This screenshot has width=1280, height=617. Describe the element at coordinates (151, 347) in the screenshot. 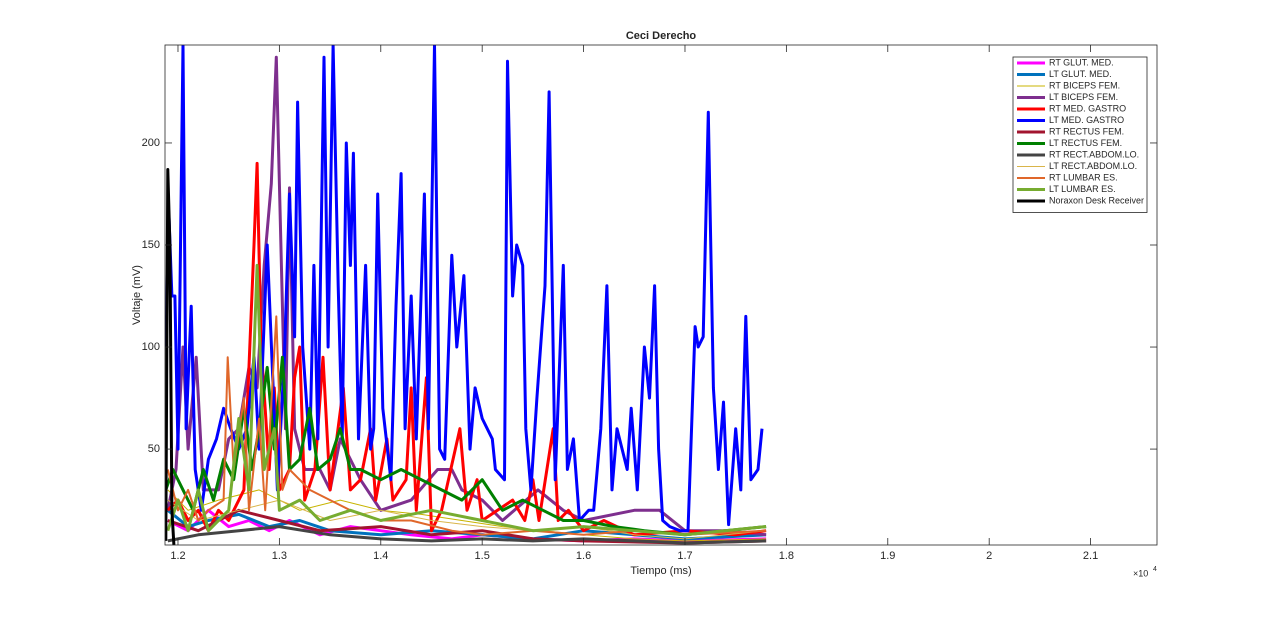

I see `y-tick-label: 100` at that location.